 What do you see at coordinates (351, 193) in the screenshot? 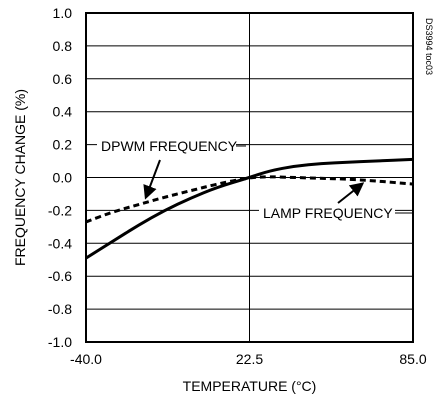
I see `annotation-arrow-lamp` at bounding box center [351, 193].